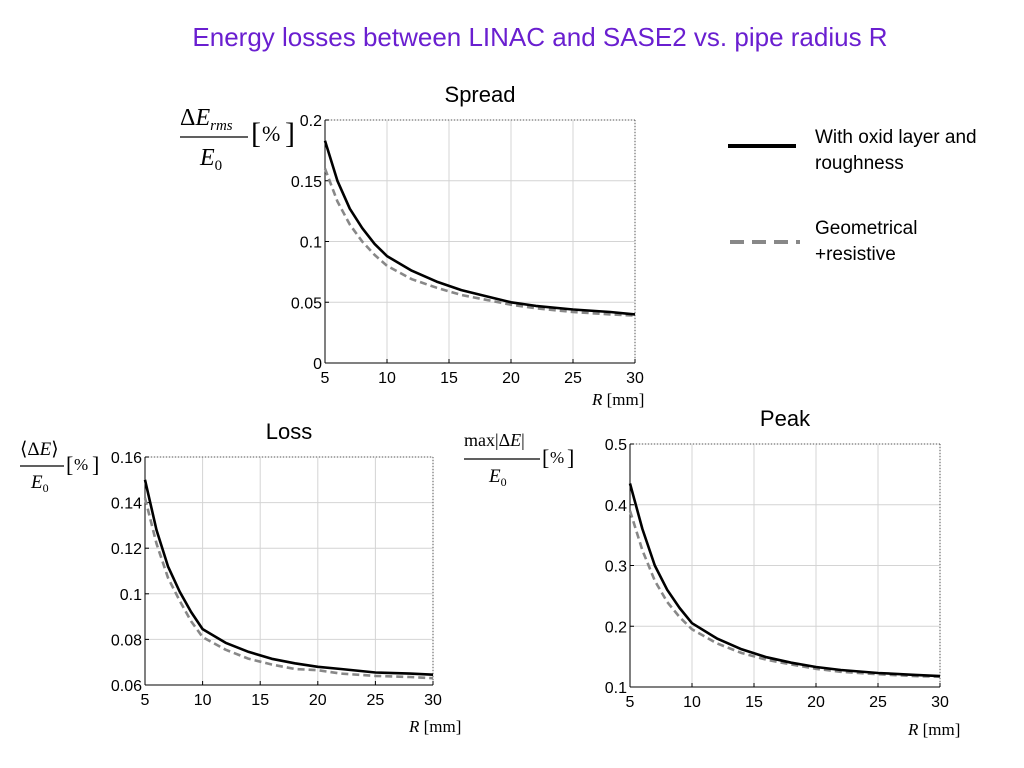 The image size is (1024, 768). Describe the element at coordinates (479, 242) in the screenshot. I see `spread-series-geometrical` at that location.